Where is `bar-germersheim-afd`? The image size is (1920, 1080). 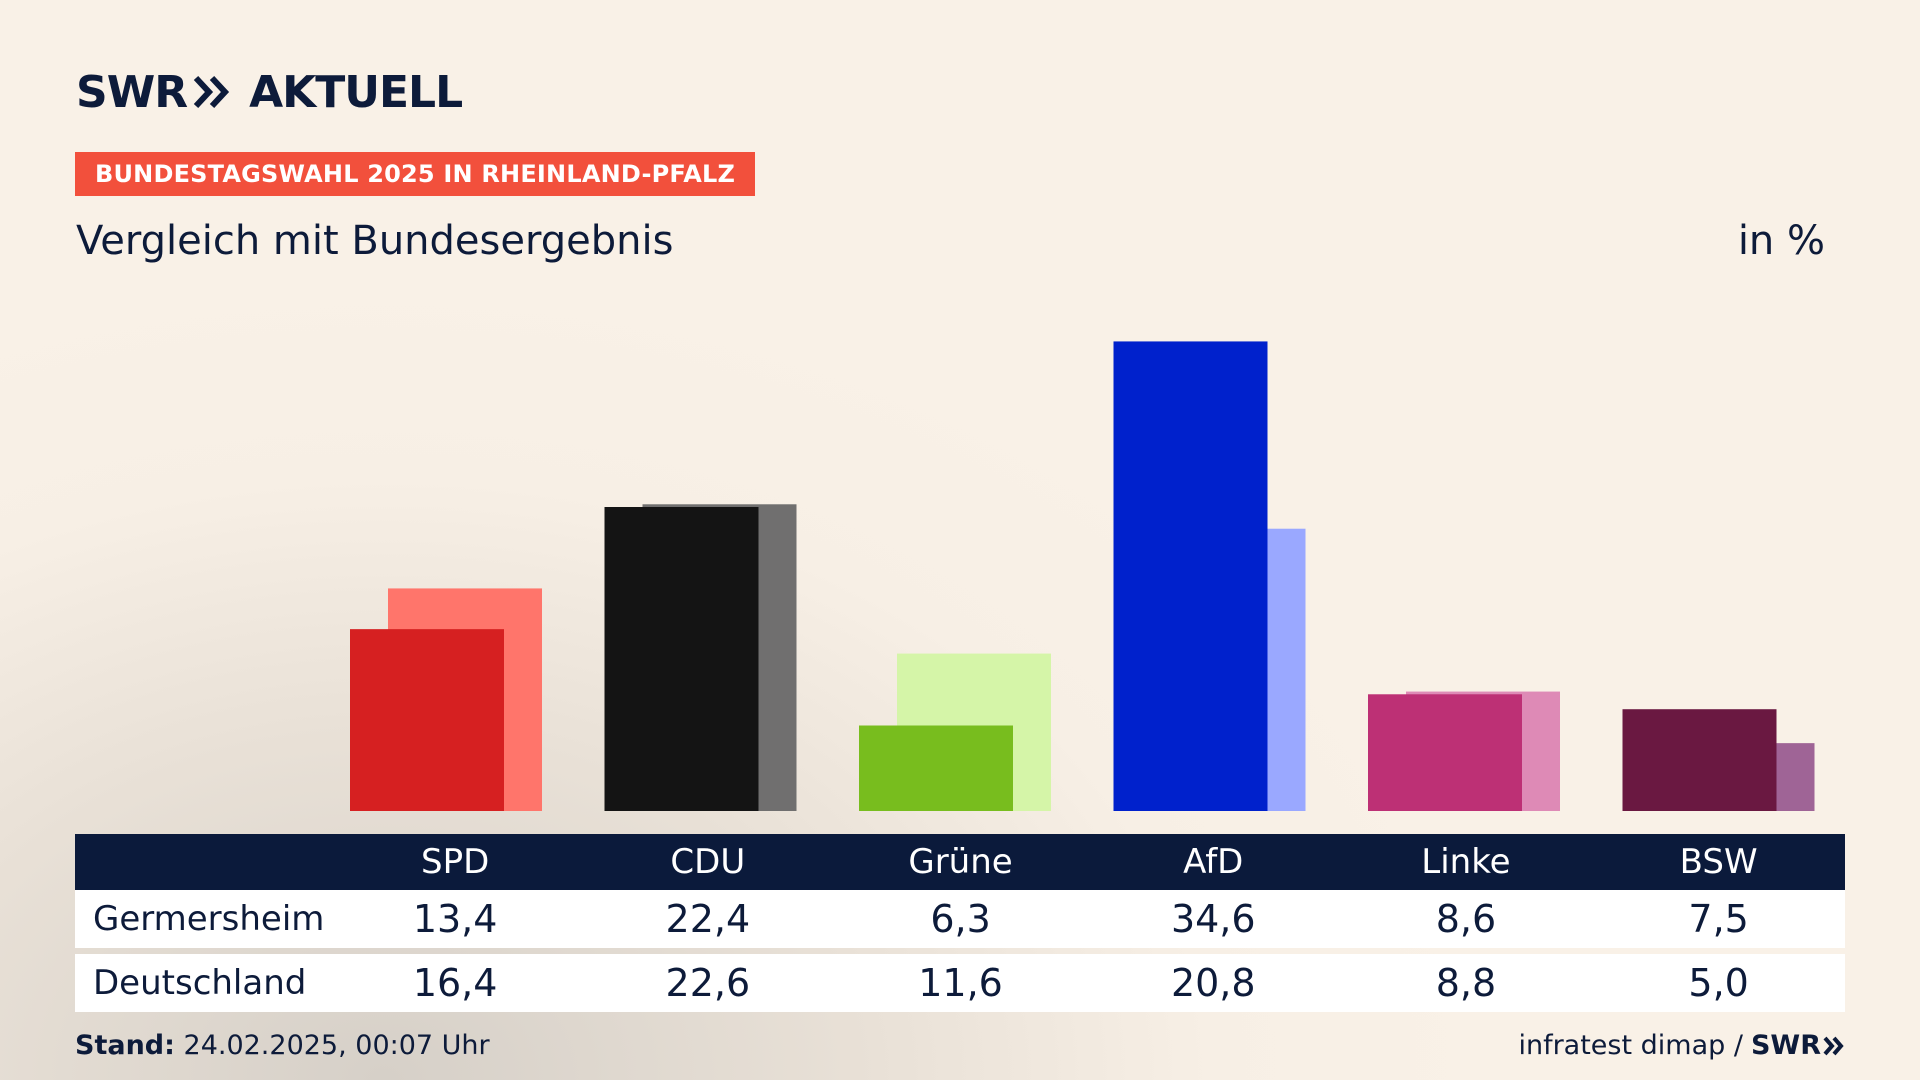
bar-germersheim-afd is located at coordinates (1190, 576).